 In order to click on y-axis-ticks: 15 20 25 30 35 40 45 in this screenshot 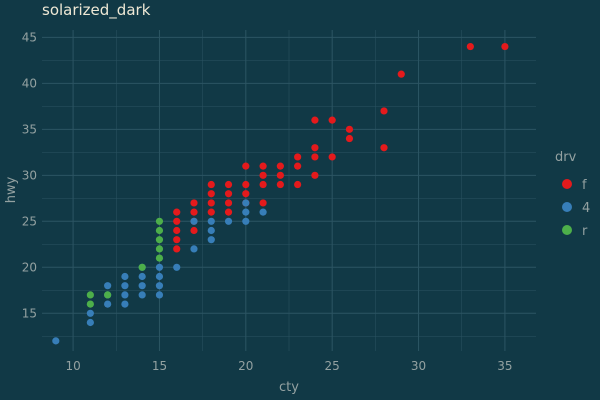, I will do `click(29, 175)`.